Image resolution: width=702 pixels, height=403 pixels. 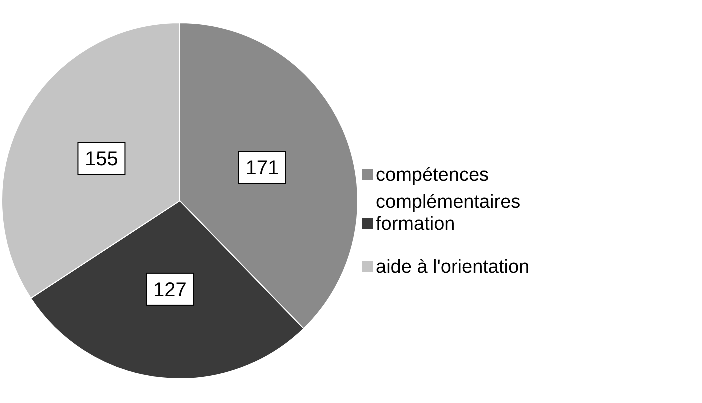 I want to click on legend-label: formation, so click(x=416, y=224).